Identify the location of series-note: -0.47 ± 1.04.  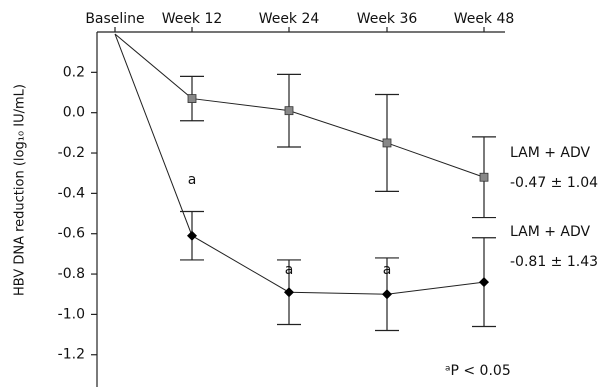
(554, 183).